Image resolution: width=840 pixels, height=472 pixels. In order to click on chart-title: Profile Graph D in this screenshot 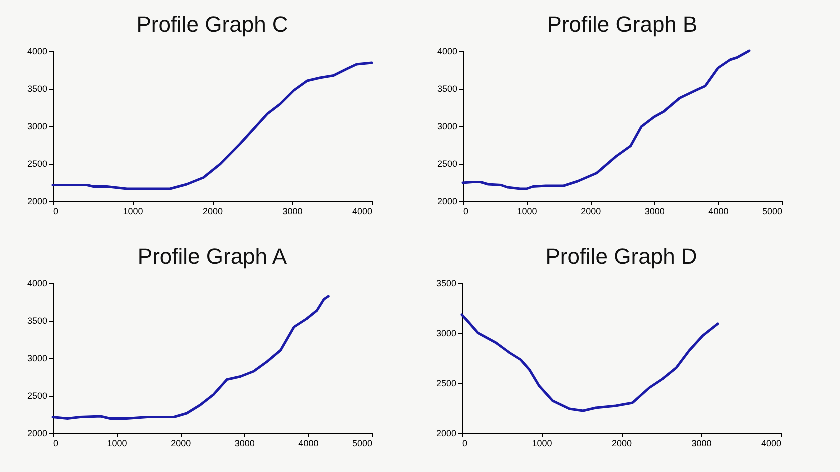, I will do `click(622, 256)`.